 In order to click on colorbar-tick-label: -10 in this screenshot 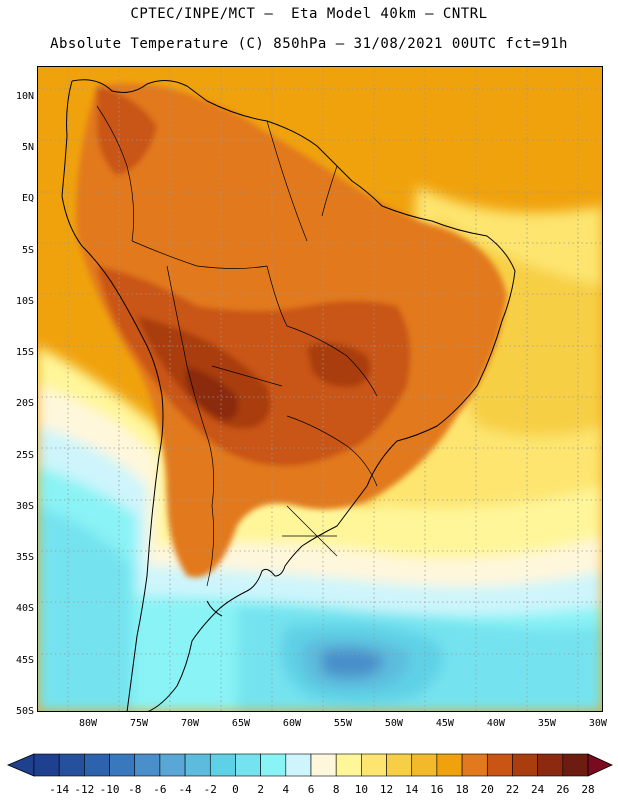, I will do `click(109, 789)`.